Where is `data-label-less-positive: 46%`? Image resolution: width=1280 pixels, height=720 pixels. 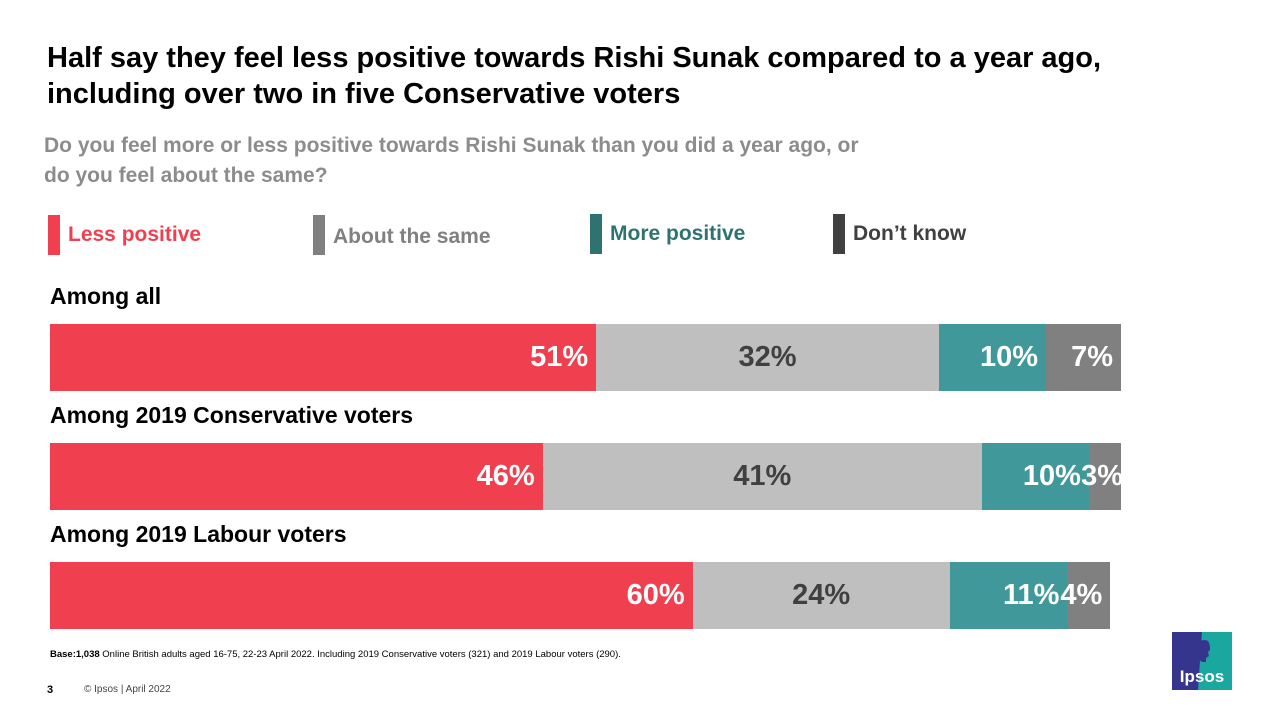 data-label-less-positive: 46% is located at coordinates (505, 476).